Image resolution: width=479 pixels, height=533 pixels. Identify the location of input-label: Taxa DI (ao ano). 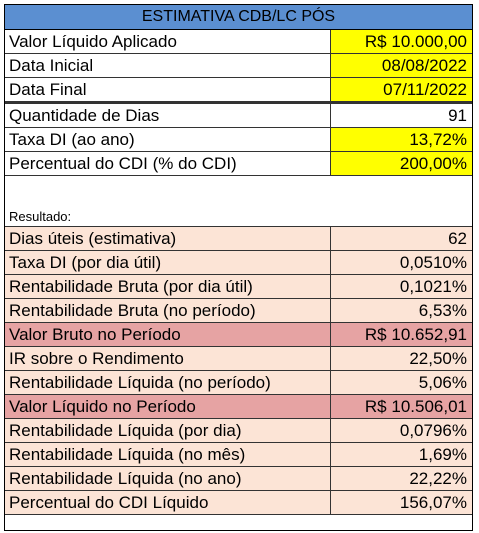
(168, 139).